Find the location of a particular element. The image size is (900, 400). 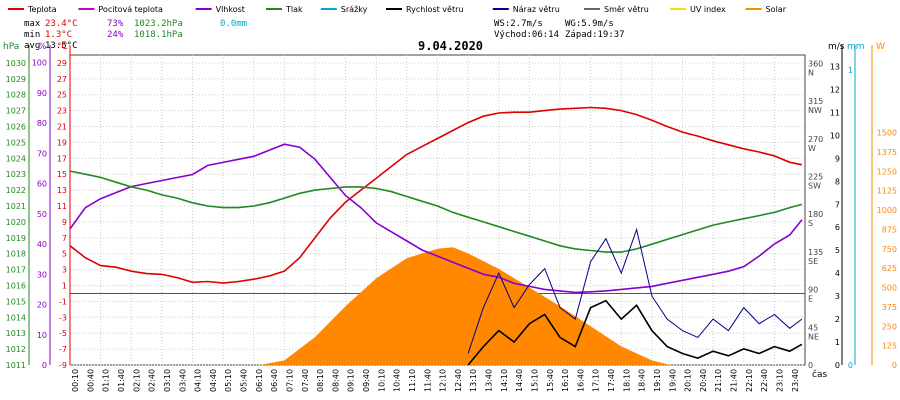

series-line-nrazvtru is located at coordinates (635, 290).